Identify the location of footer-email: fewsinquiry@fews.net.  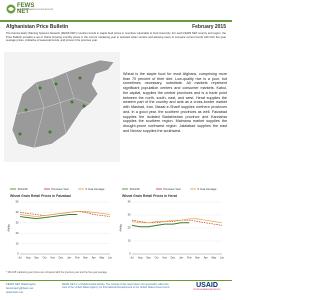
(20, 287).